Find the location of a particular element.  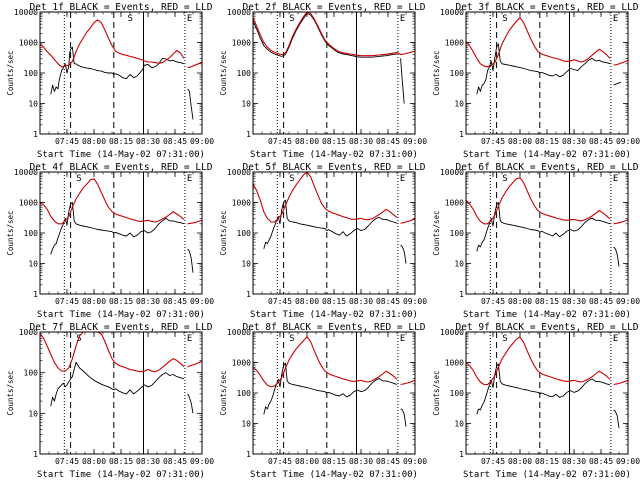

panel-title: Det 3f BLACK = Events, RED = LLD is located at coordinates (546, 7).